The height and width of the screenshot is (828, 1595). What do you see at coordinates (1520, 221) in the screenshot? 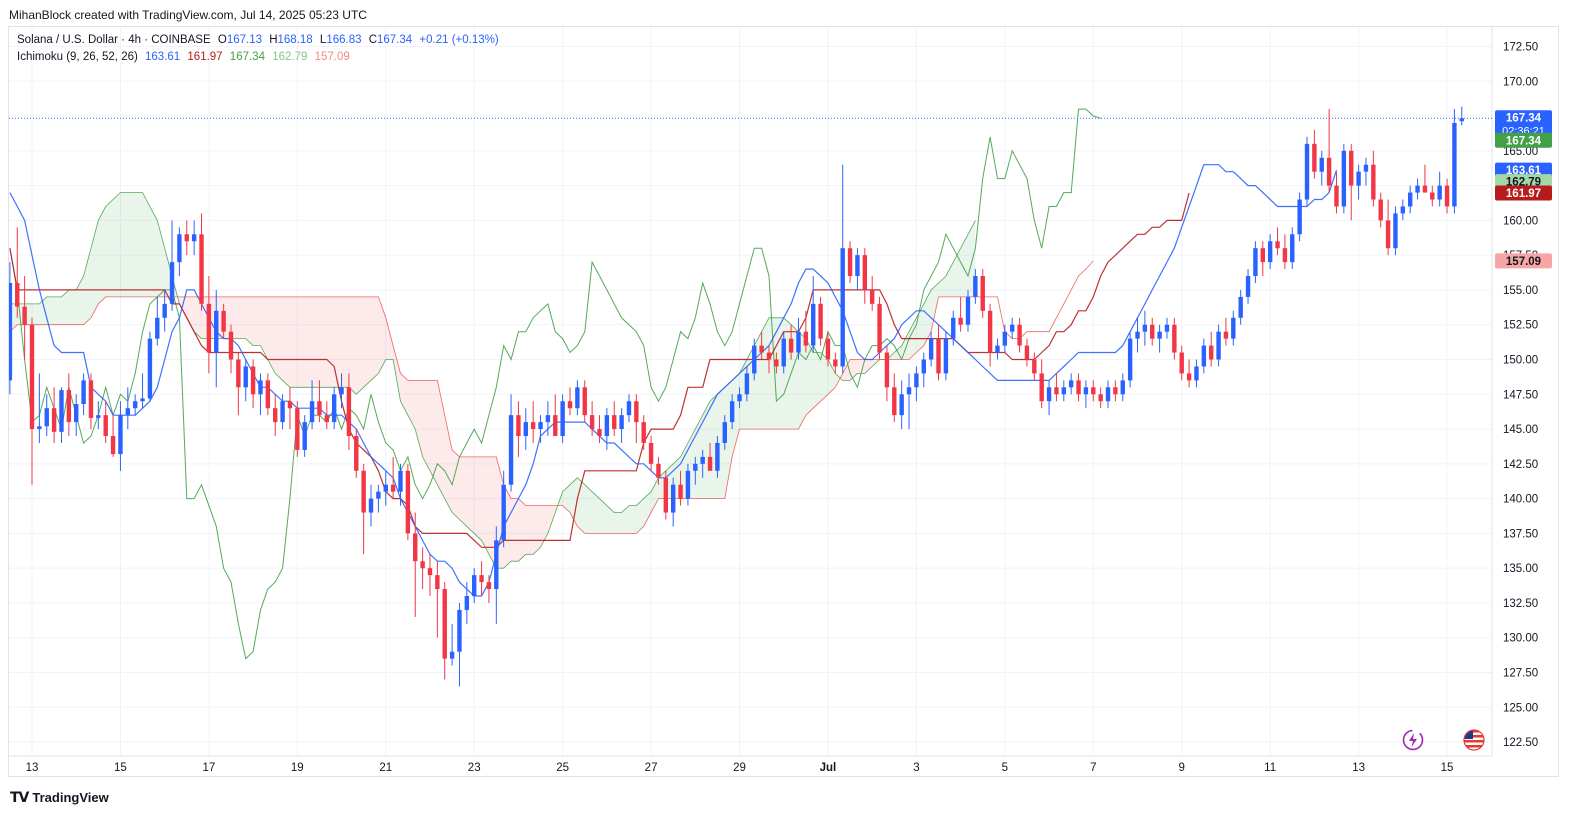
I see `y-tick-label: 160.00` at bounding box center [1520, 221].